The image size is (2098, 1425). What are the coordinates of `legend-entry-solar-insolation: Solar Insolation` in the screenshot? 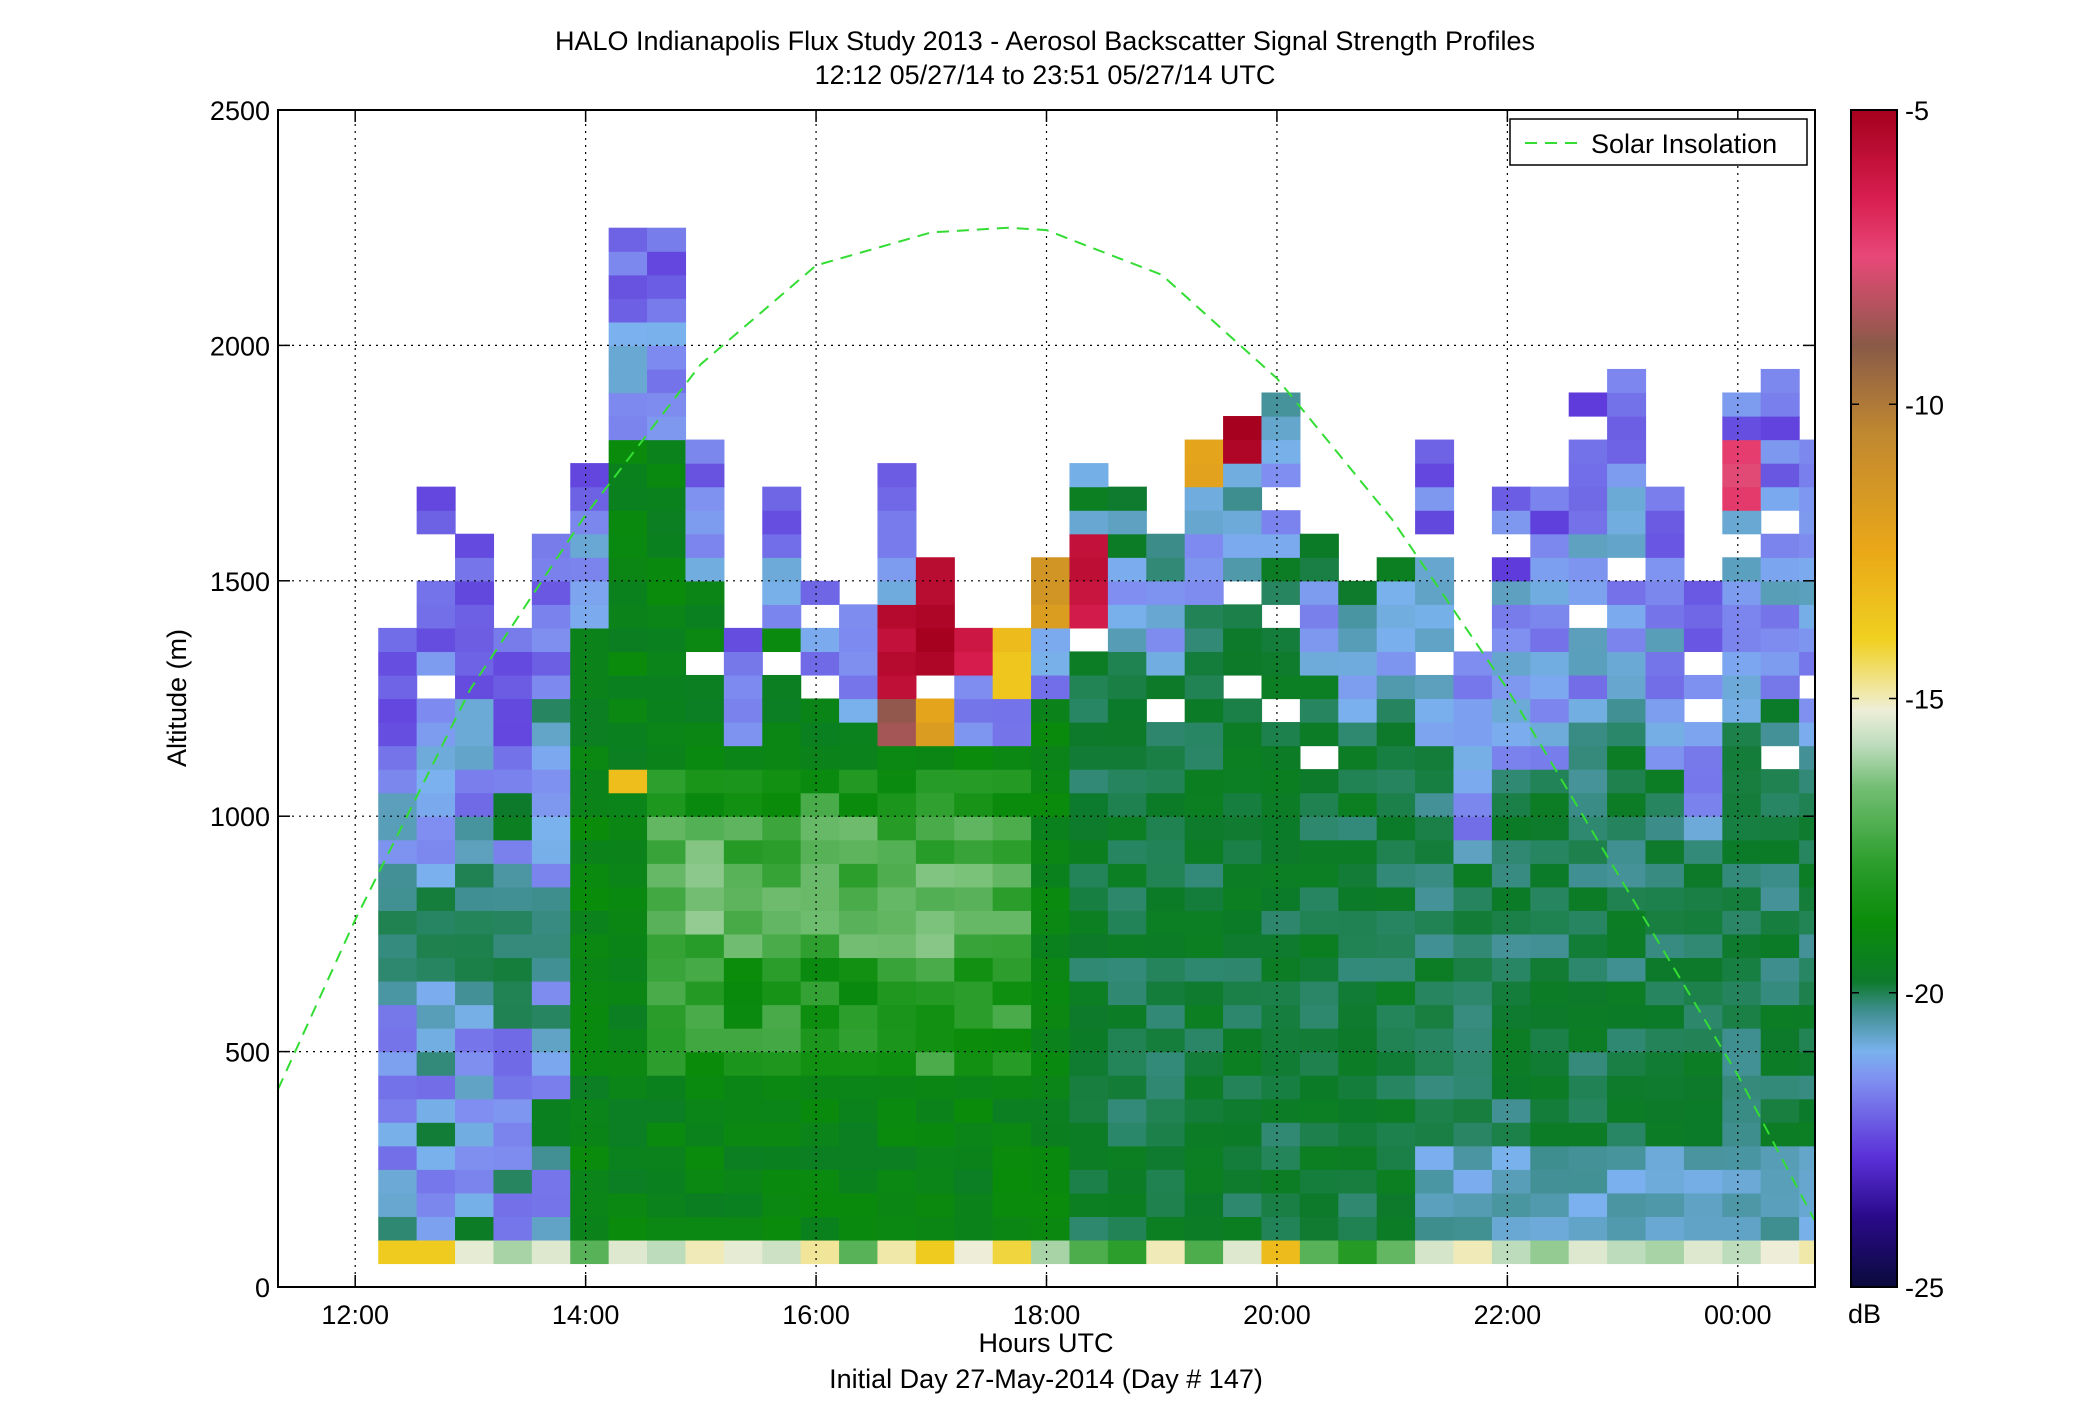 It's located at (1684, 144).